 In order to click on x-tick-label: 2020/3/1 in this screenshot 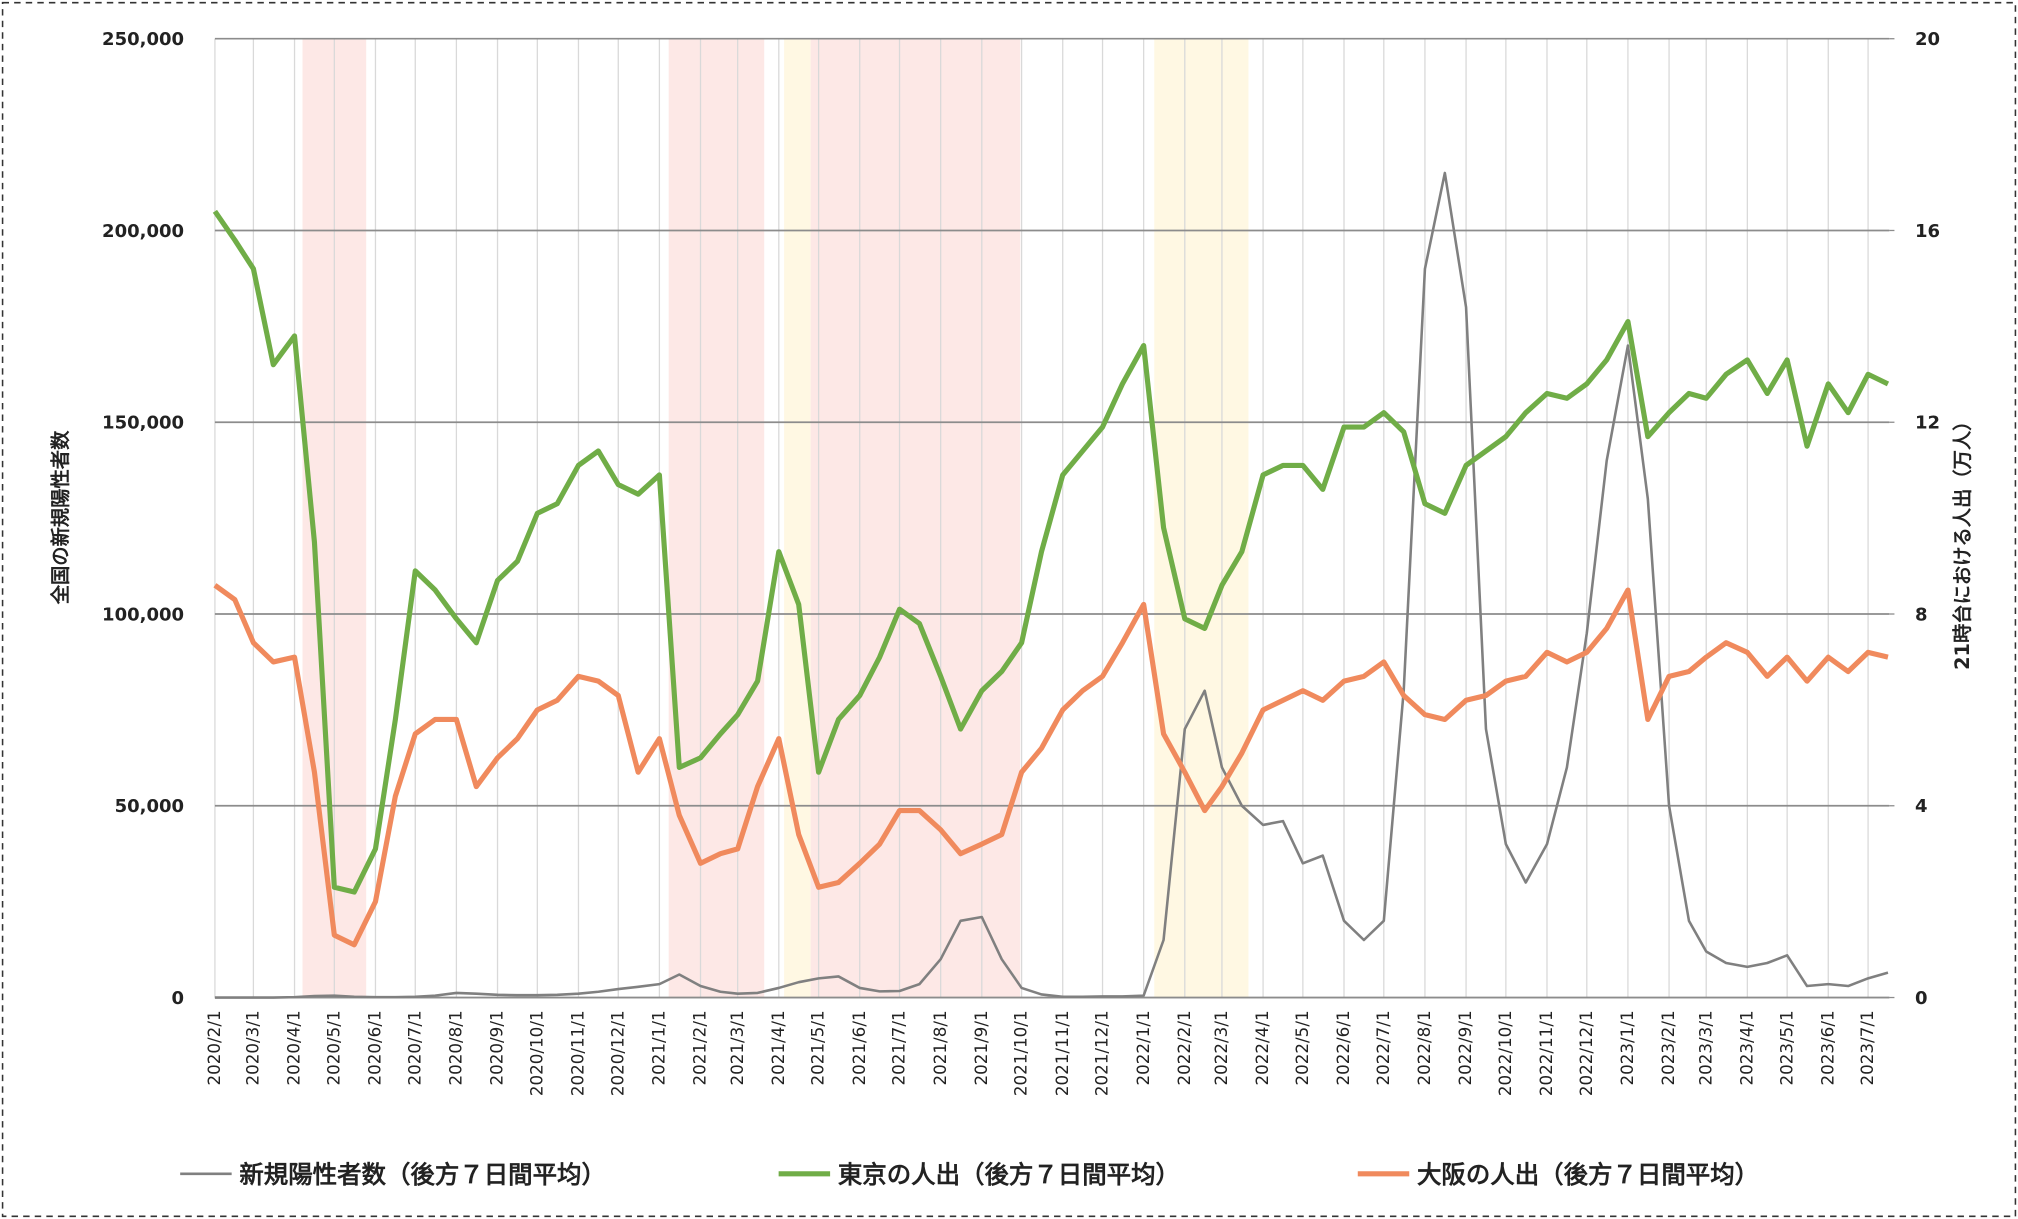, I will do `click(253, 1047)`.